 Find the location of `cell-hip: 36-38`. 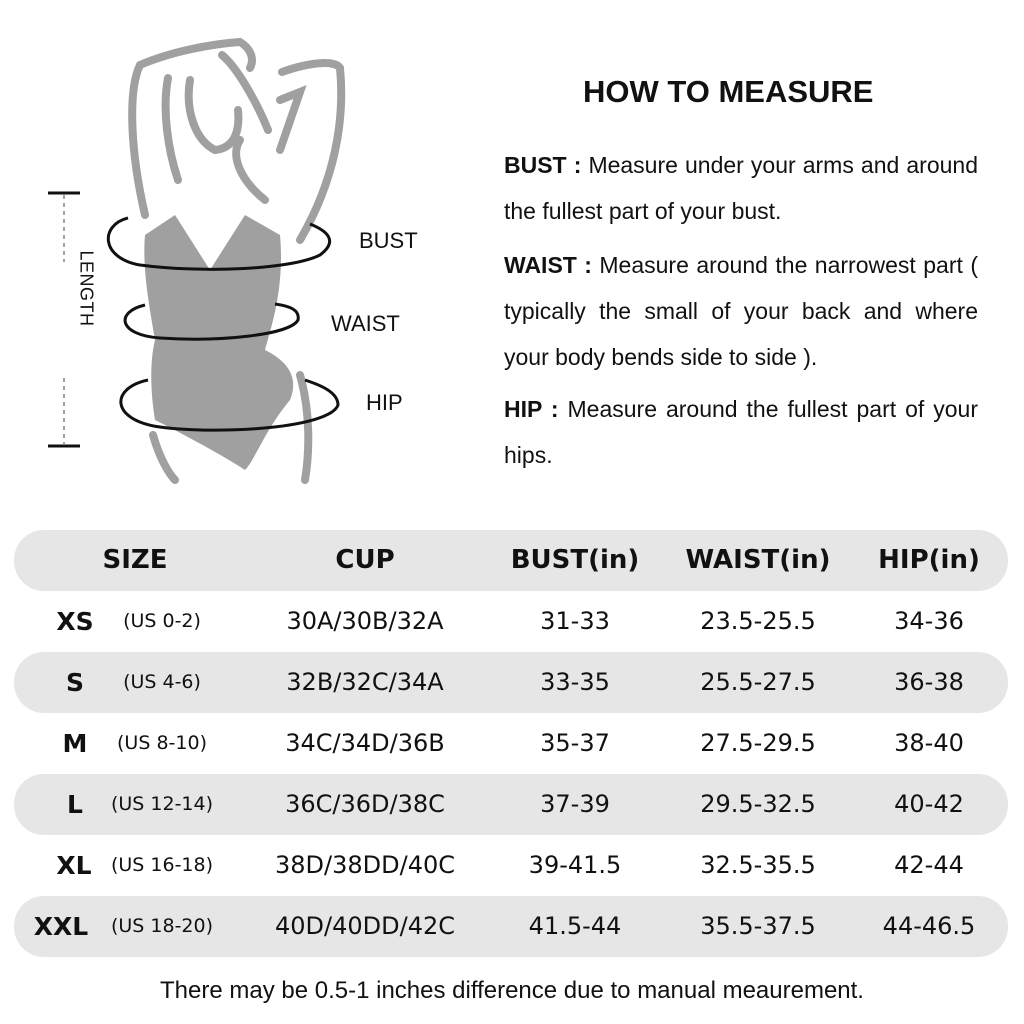

cell-hip: 36-38 is located at coordinates (929, 682).